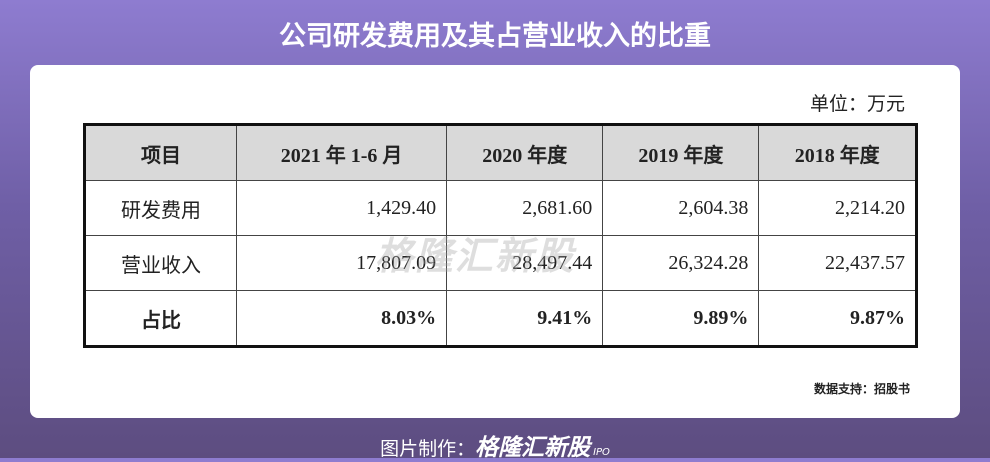  I want to click on table-cell: 2,214.20, so click(837, 208).